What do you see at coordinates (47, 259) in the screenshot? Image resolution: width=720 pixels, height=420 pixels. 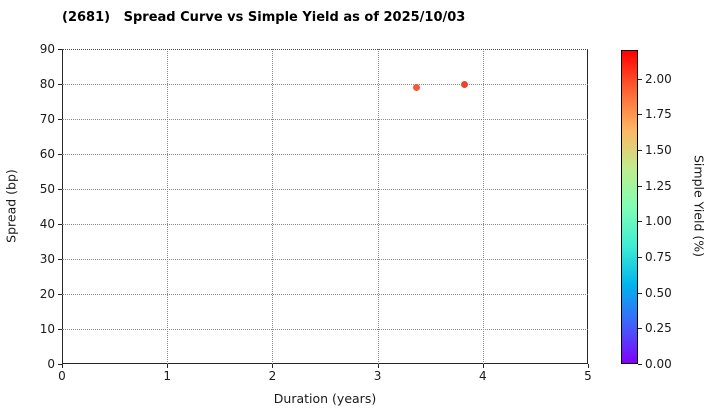 I see `y-tick-label: 30` at bounding box center [47, 259].